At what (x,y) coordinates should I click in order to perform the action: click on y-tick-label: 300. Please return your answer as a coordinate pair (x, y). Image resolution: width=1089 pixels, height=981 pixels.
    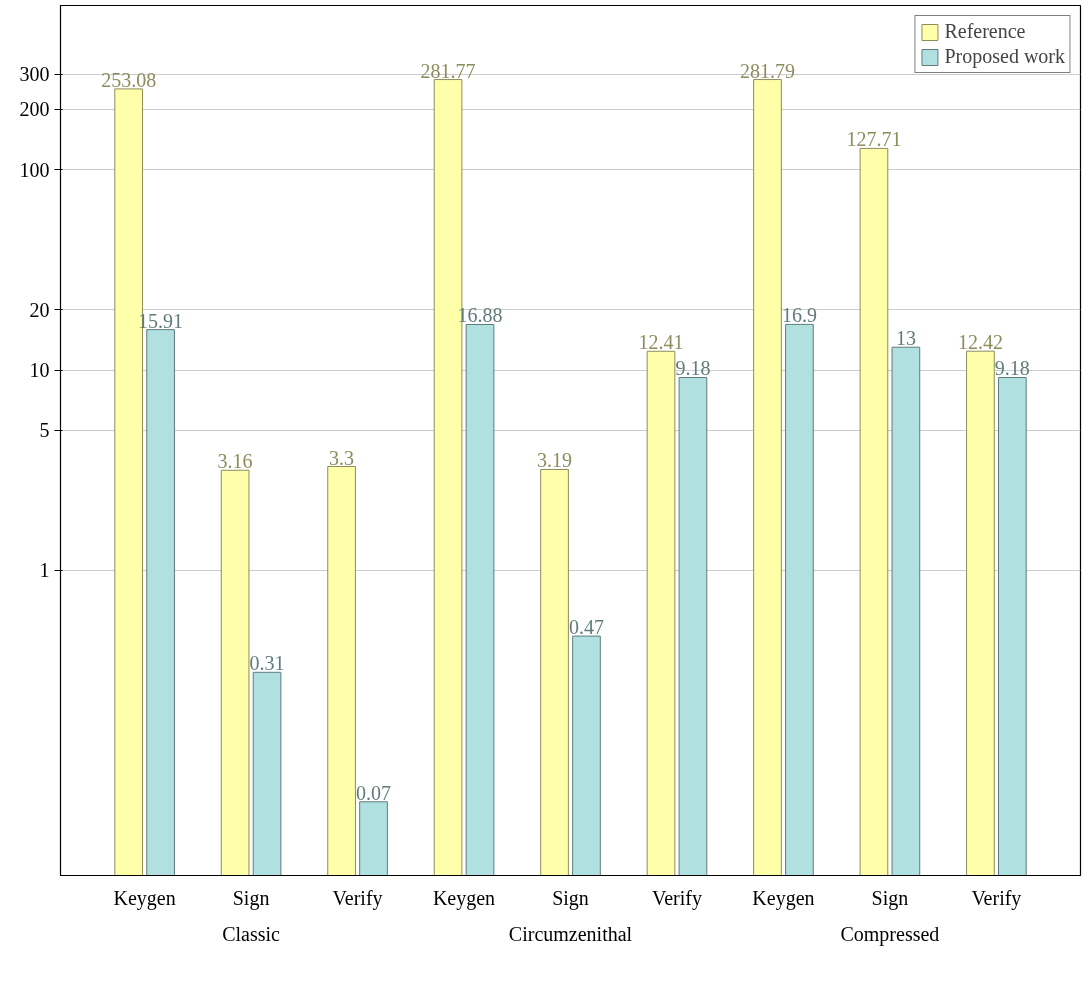
    Looking at the image, I should click on (34, 74).